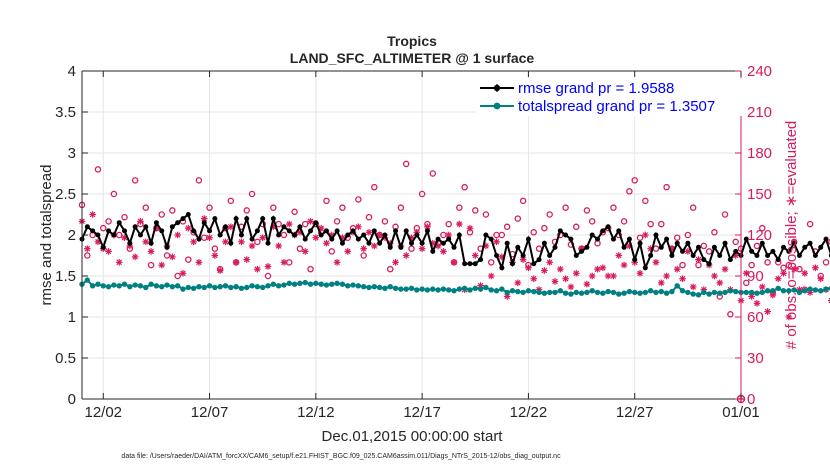 The width and height of the screenshot is (830, 470). I want to click on chart-subtitle: LAND_SFC_ALTIMETER @ 1 surface, so click(412, 58).